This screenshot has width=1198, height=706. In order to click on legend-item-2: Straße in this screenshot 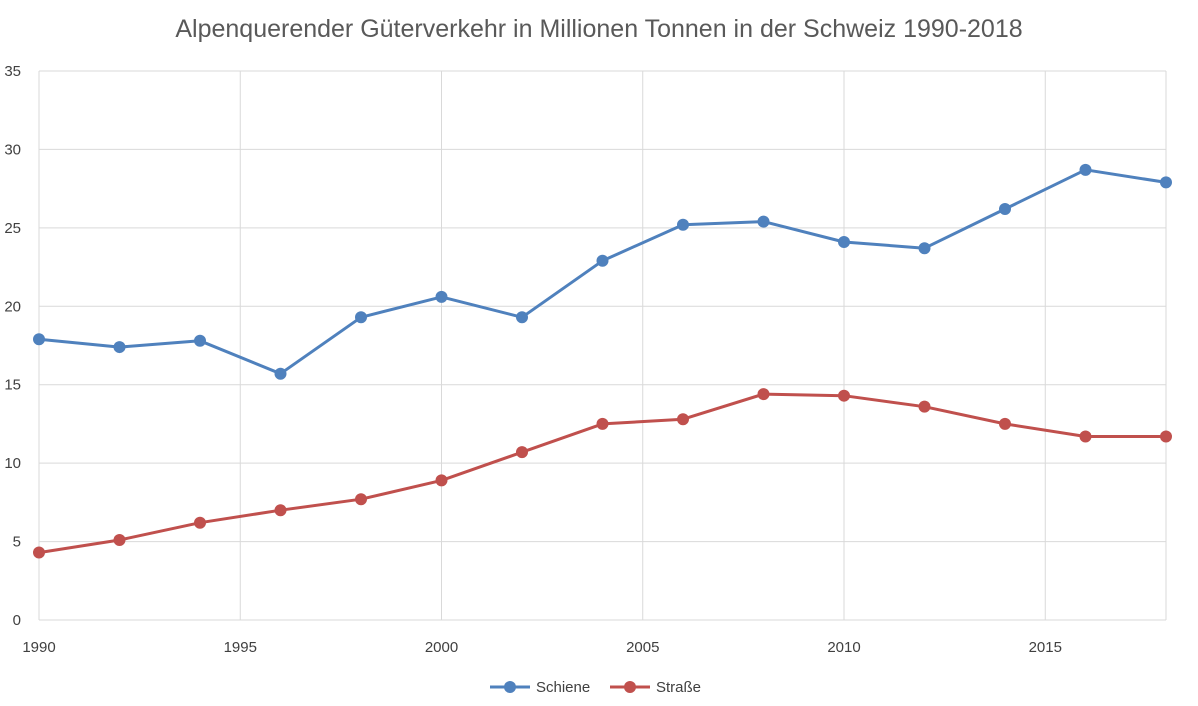, I will do `click(655, 687)`.